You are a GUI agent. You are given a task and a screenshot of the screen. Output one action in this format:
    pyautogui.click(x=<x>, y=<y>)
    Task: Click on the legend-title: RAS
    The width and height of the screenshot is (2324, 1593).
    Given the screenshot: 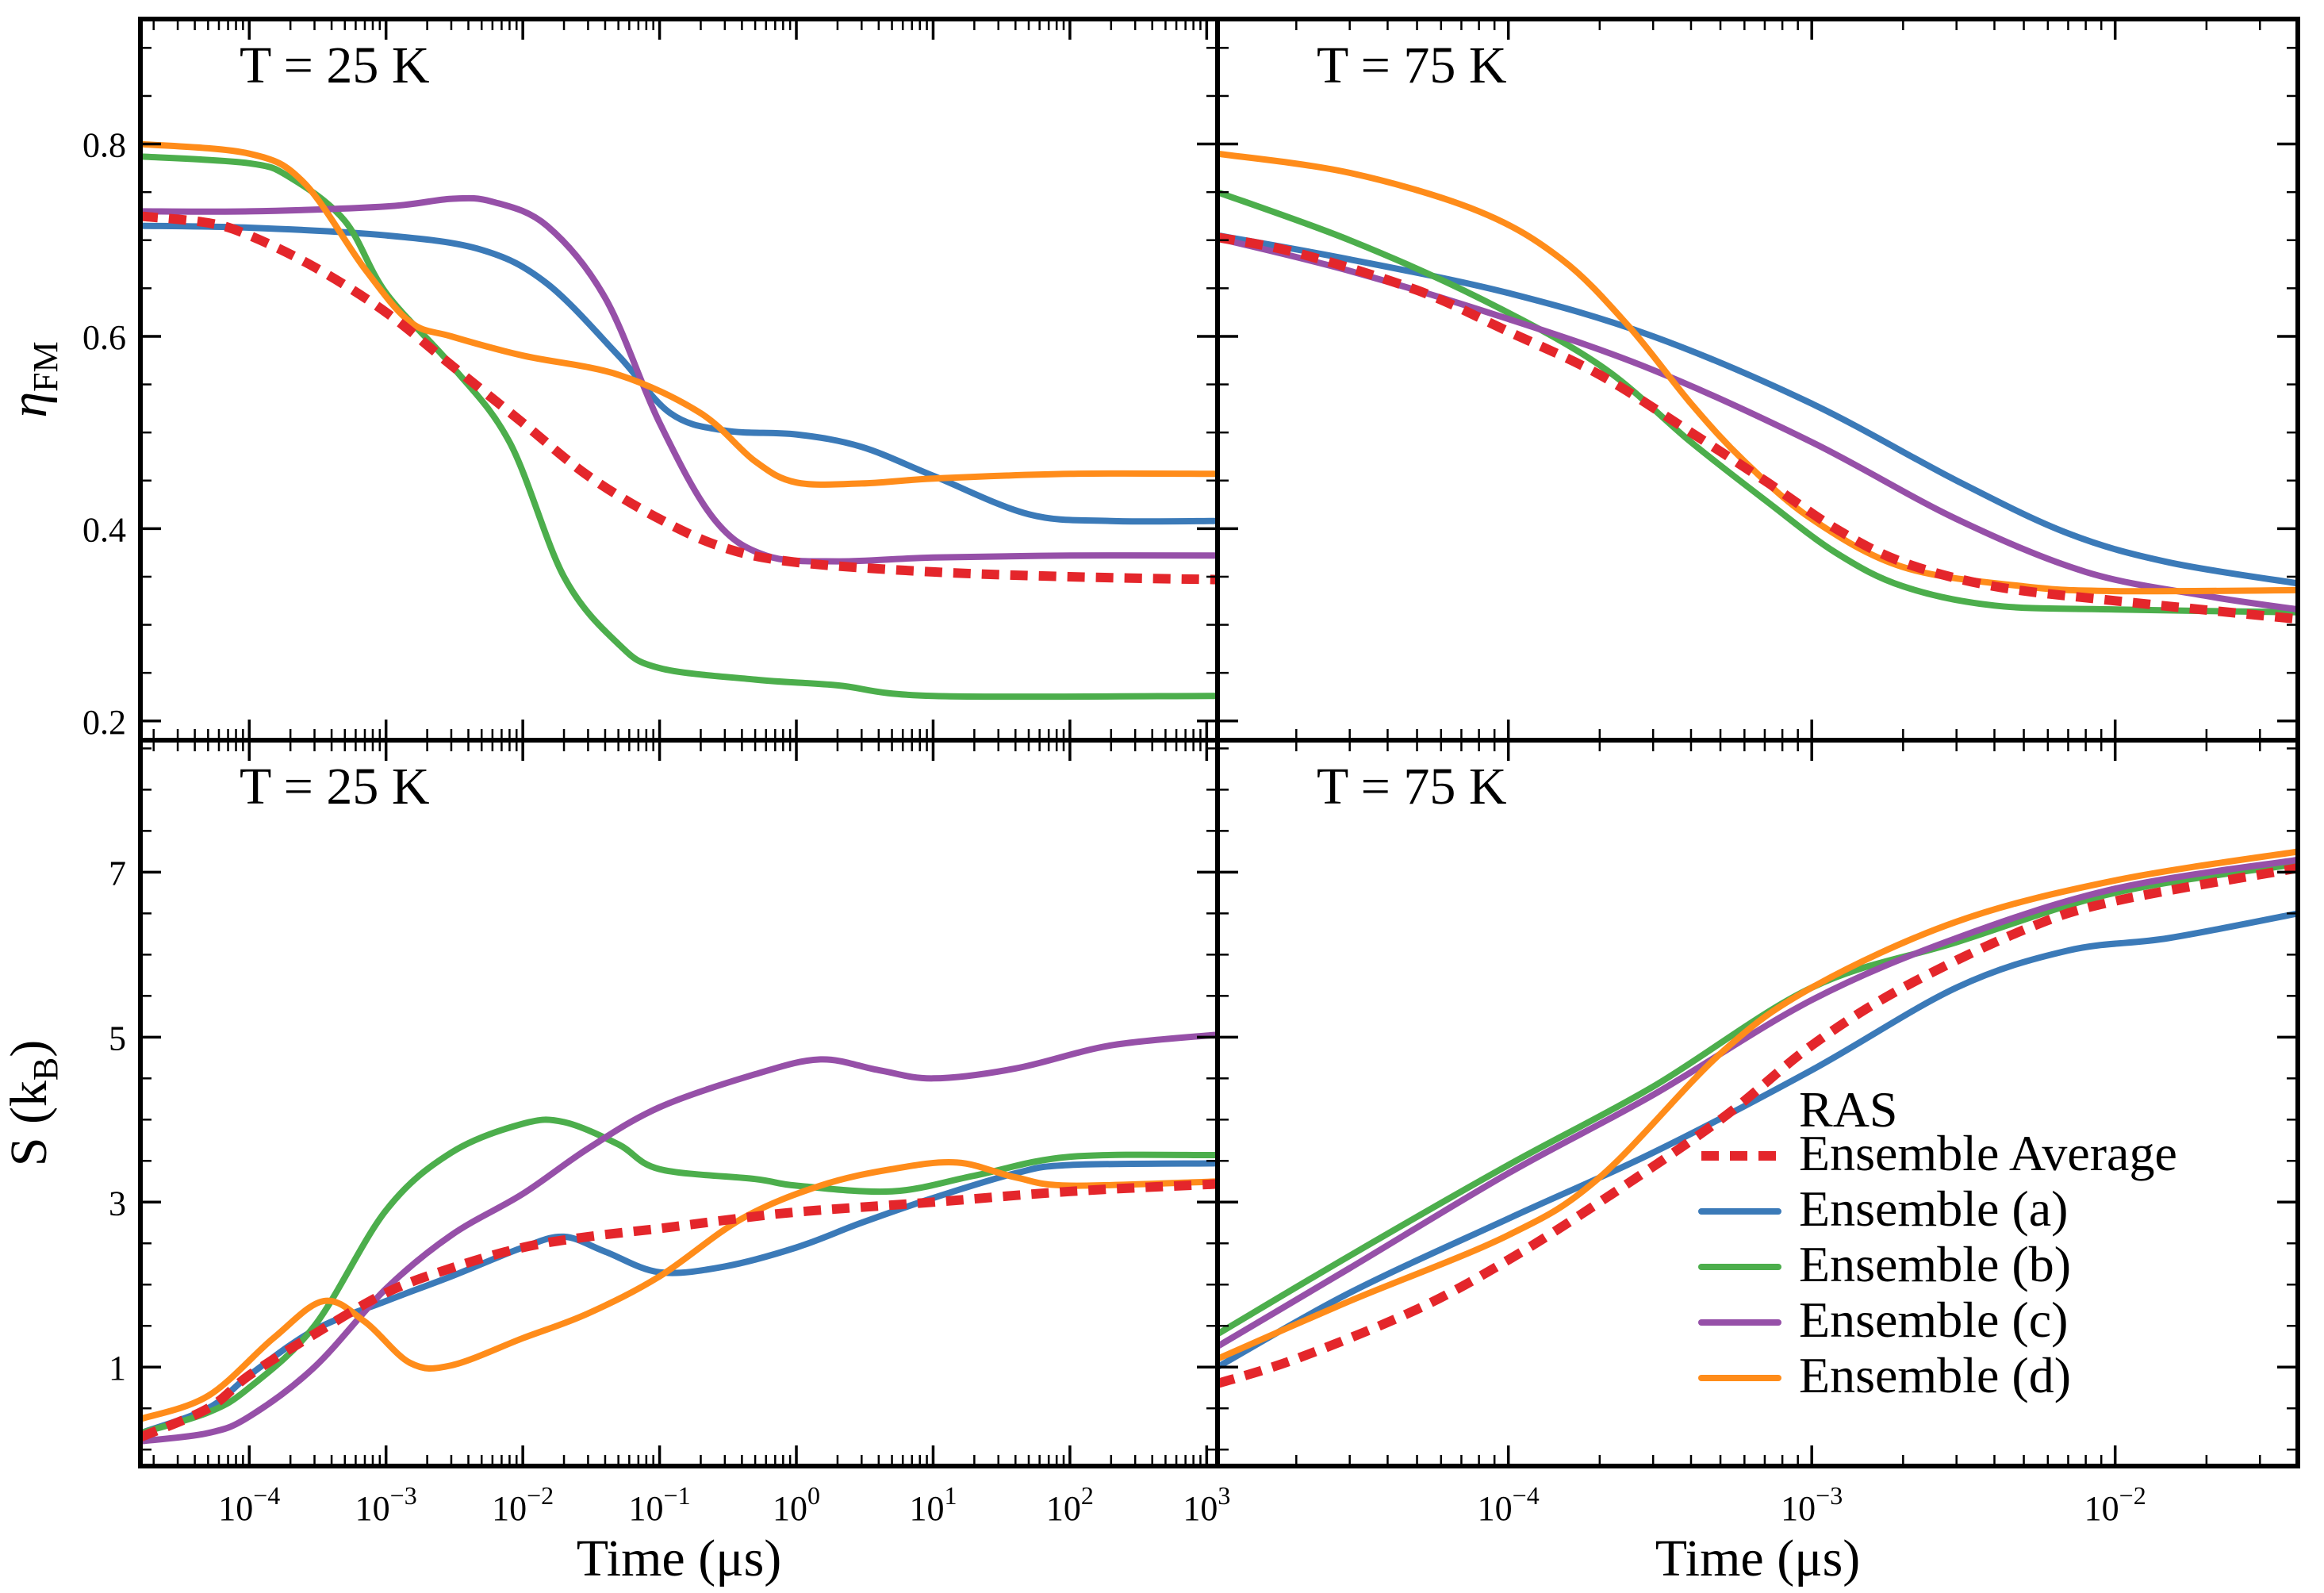 What is the action you would take?
    pyautogui.click(x=1849, y=1109)
    